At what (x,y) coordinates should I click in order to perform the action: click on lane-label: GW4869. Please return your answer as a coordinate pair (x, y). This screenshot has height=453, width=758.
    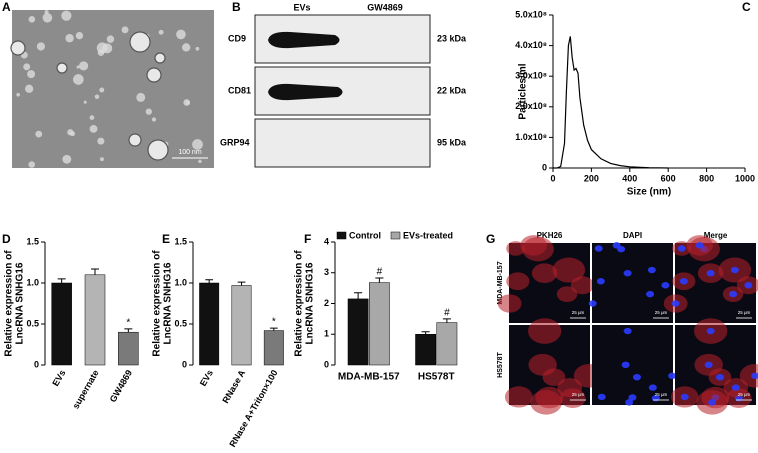
    Looking at the image, I should click on (385, 7).